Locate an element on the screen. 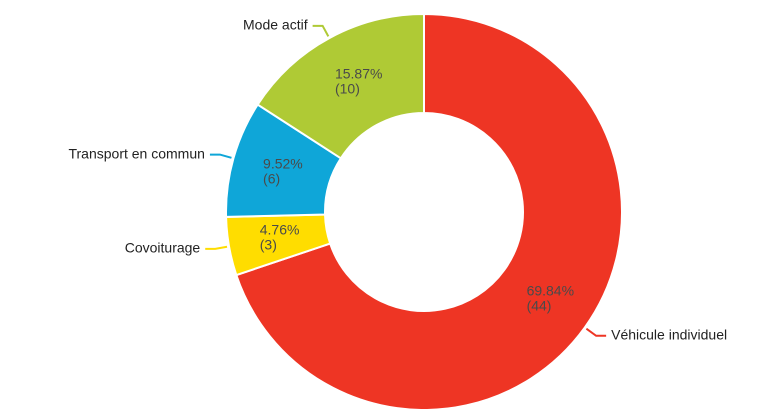 The width and height of the screenshot is (780, 409). count-label: (6) is located at coordinates (271, 178).